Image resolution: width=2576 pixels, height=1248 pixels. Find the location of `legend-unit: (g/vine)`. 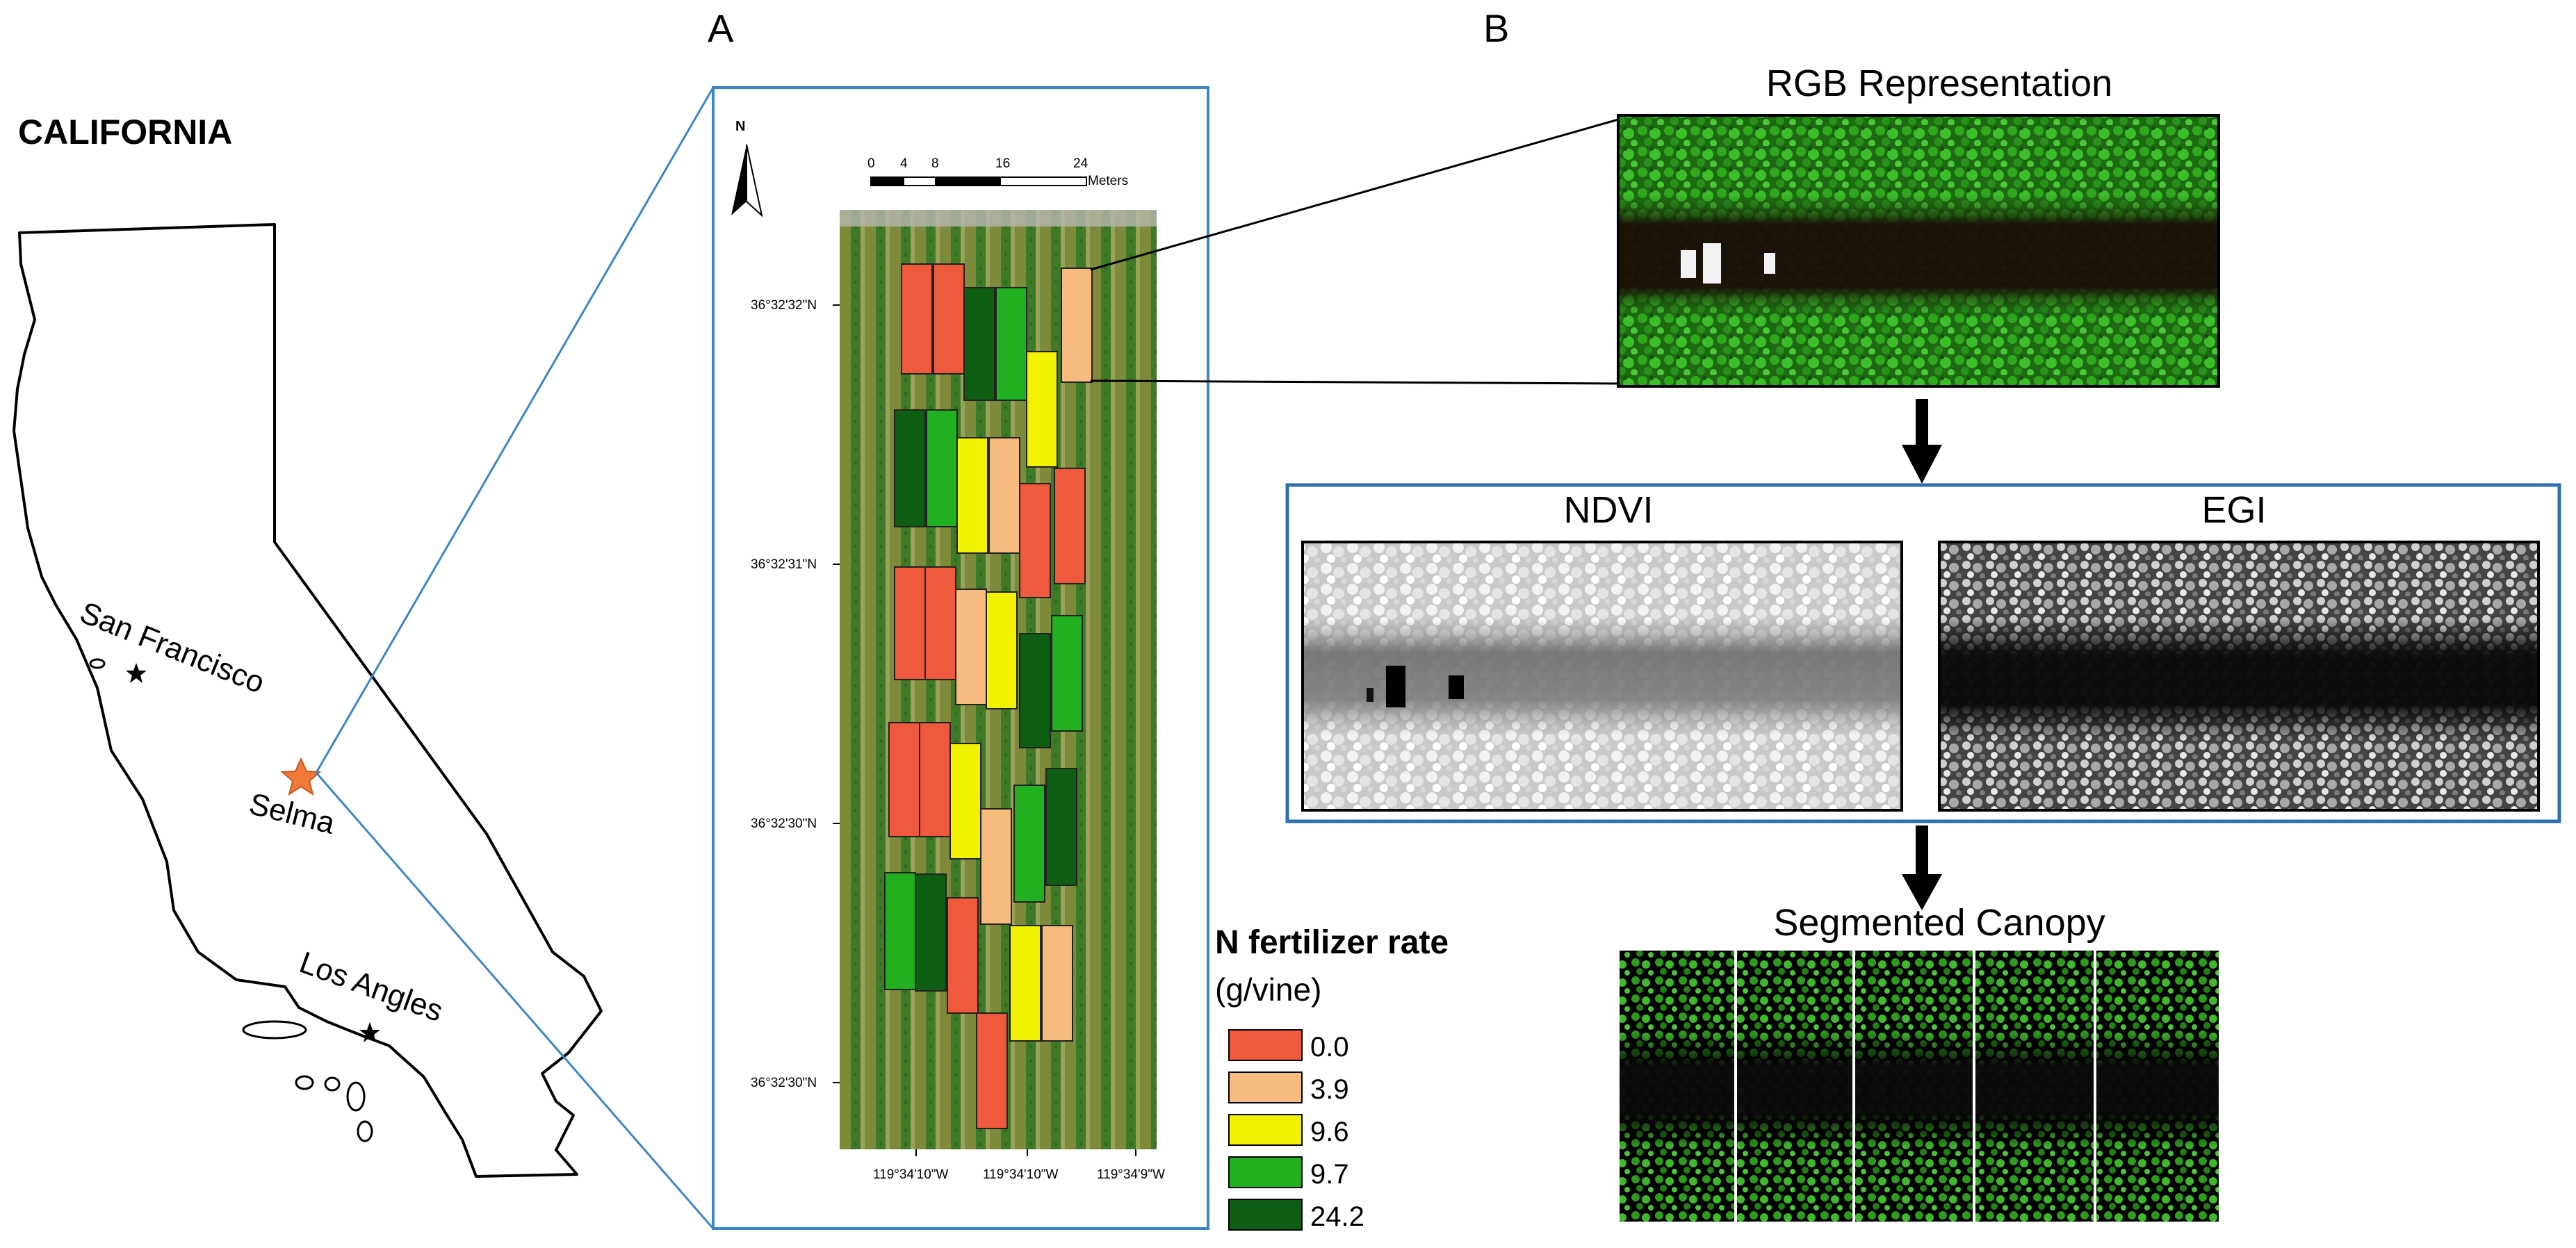

legend-unit: (g/vine) is located at coordinates (1268, 989).